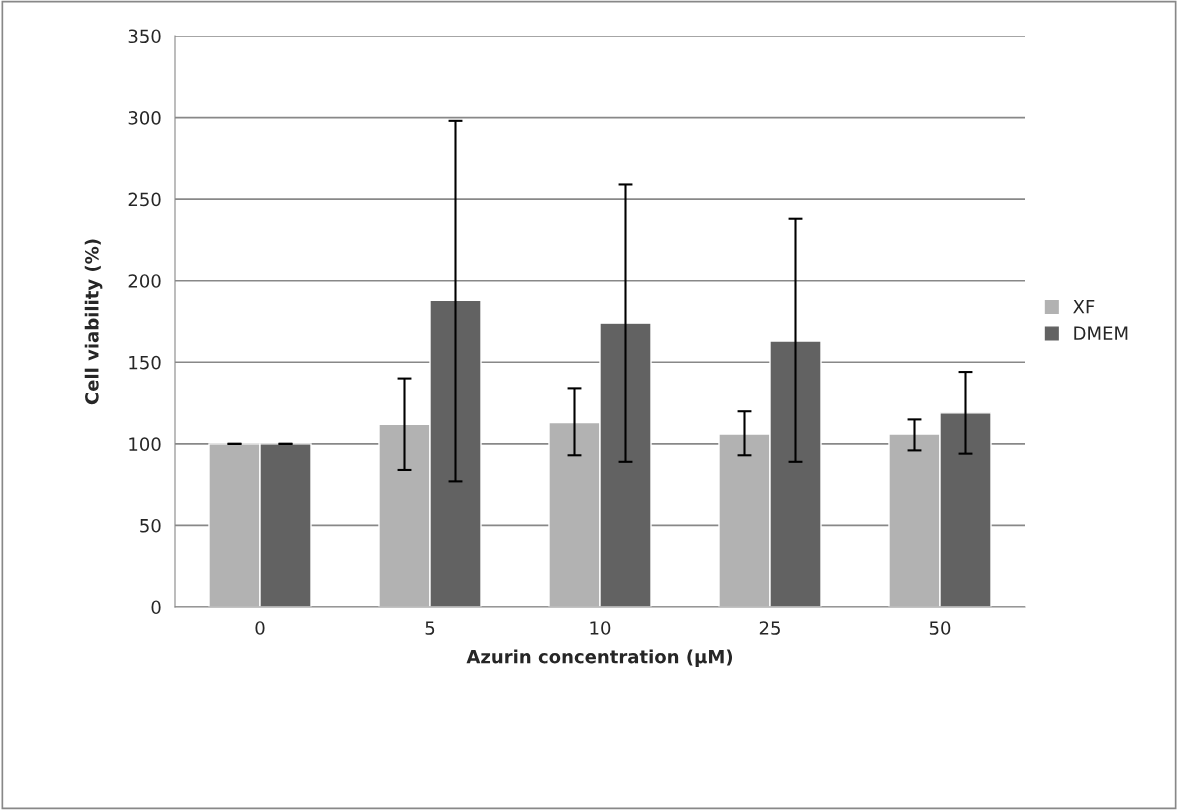 Image resolution: width=1178 pixels, height=810 pixels. Describe the element at coordinates (93, 322) in the screenshot. I see `y-axis-title: Cell viability (%)` at that location.